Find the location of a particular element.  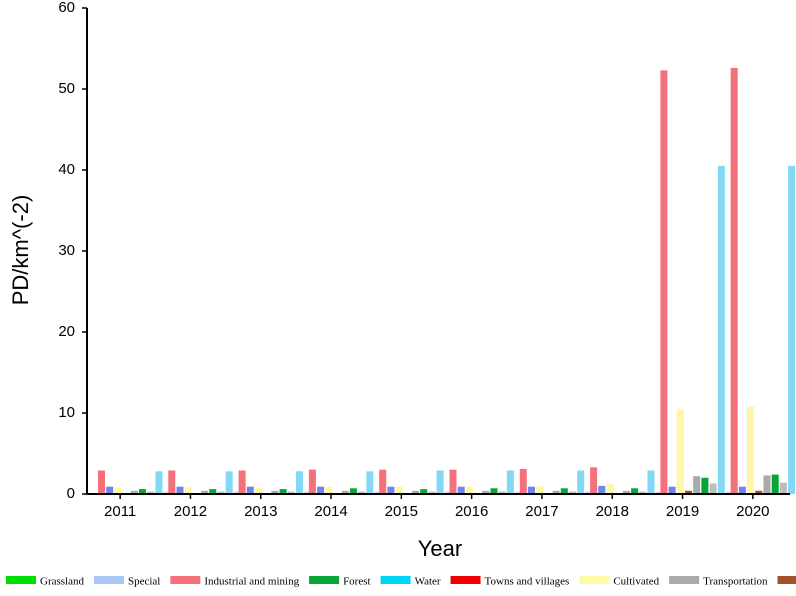

x-tick-label: 2018 is located at coordinates (612, 511).